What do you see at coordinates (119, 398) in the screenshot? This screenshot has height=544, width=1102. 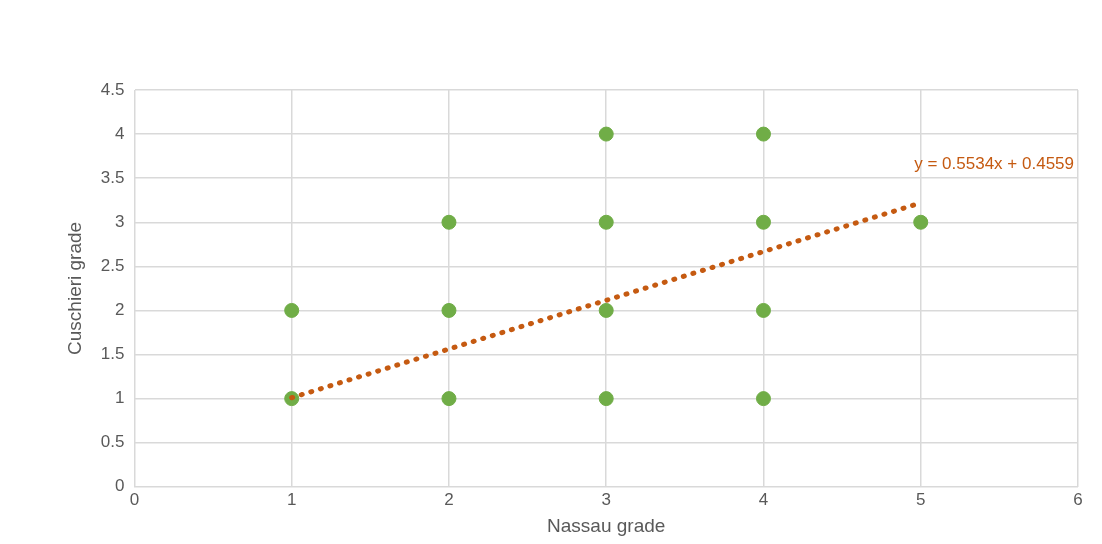 I see `y-tick-label: 1` at bounding box center [119, 398].